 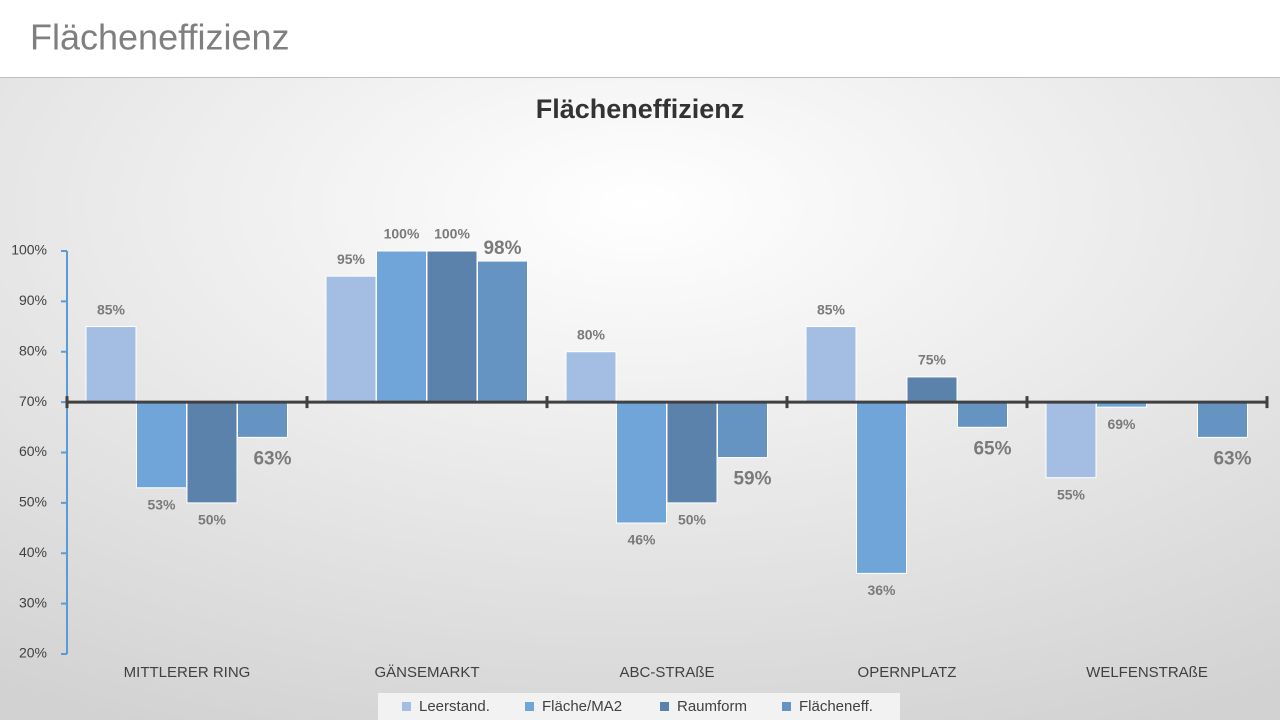 What do you see at coordinates (33, 350) in the screenshot?
I see `y-tick-label: 80%` at bounding box center [33, 350].